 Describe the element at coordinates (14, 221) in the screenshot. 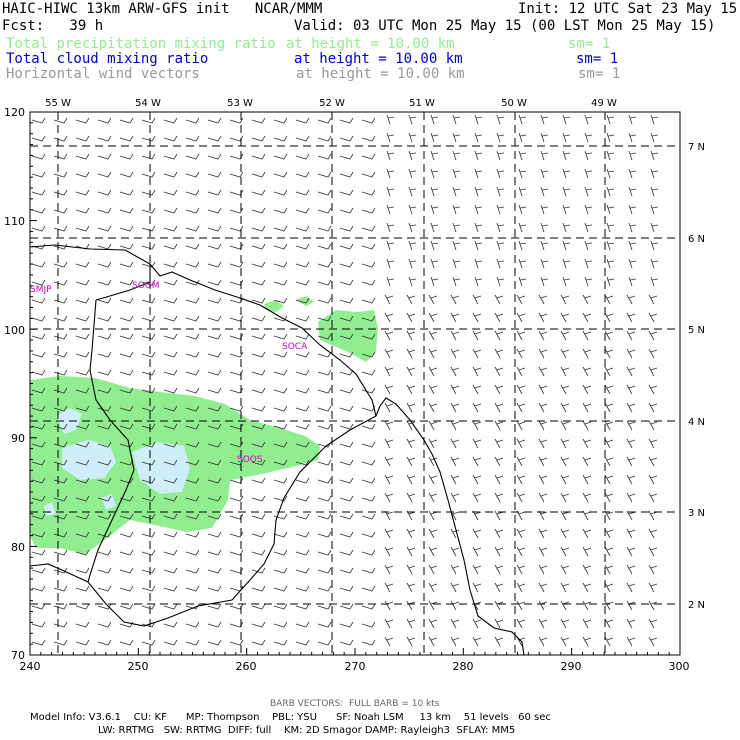

I see `y-tick-label-110: 110` at that location.